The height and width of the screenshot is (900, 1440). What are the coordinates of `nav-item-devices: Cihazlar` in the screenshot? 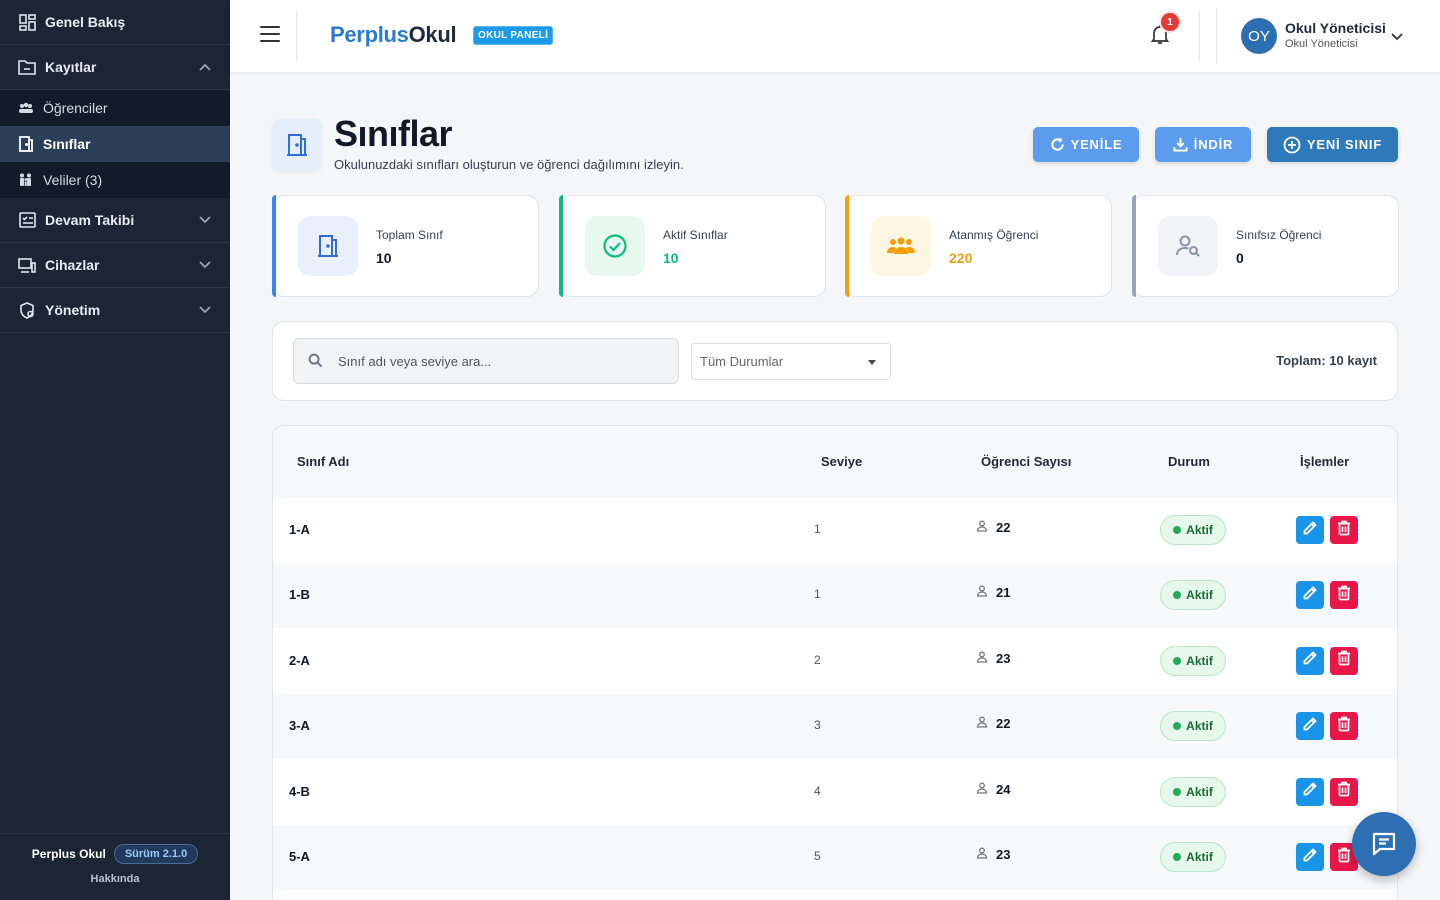 It's located at (115, 265).